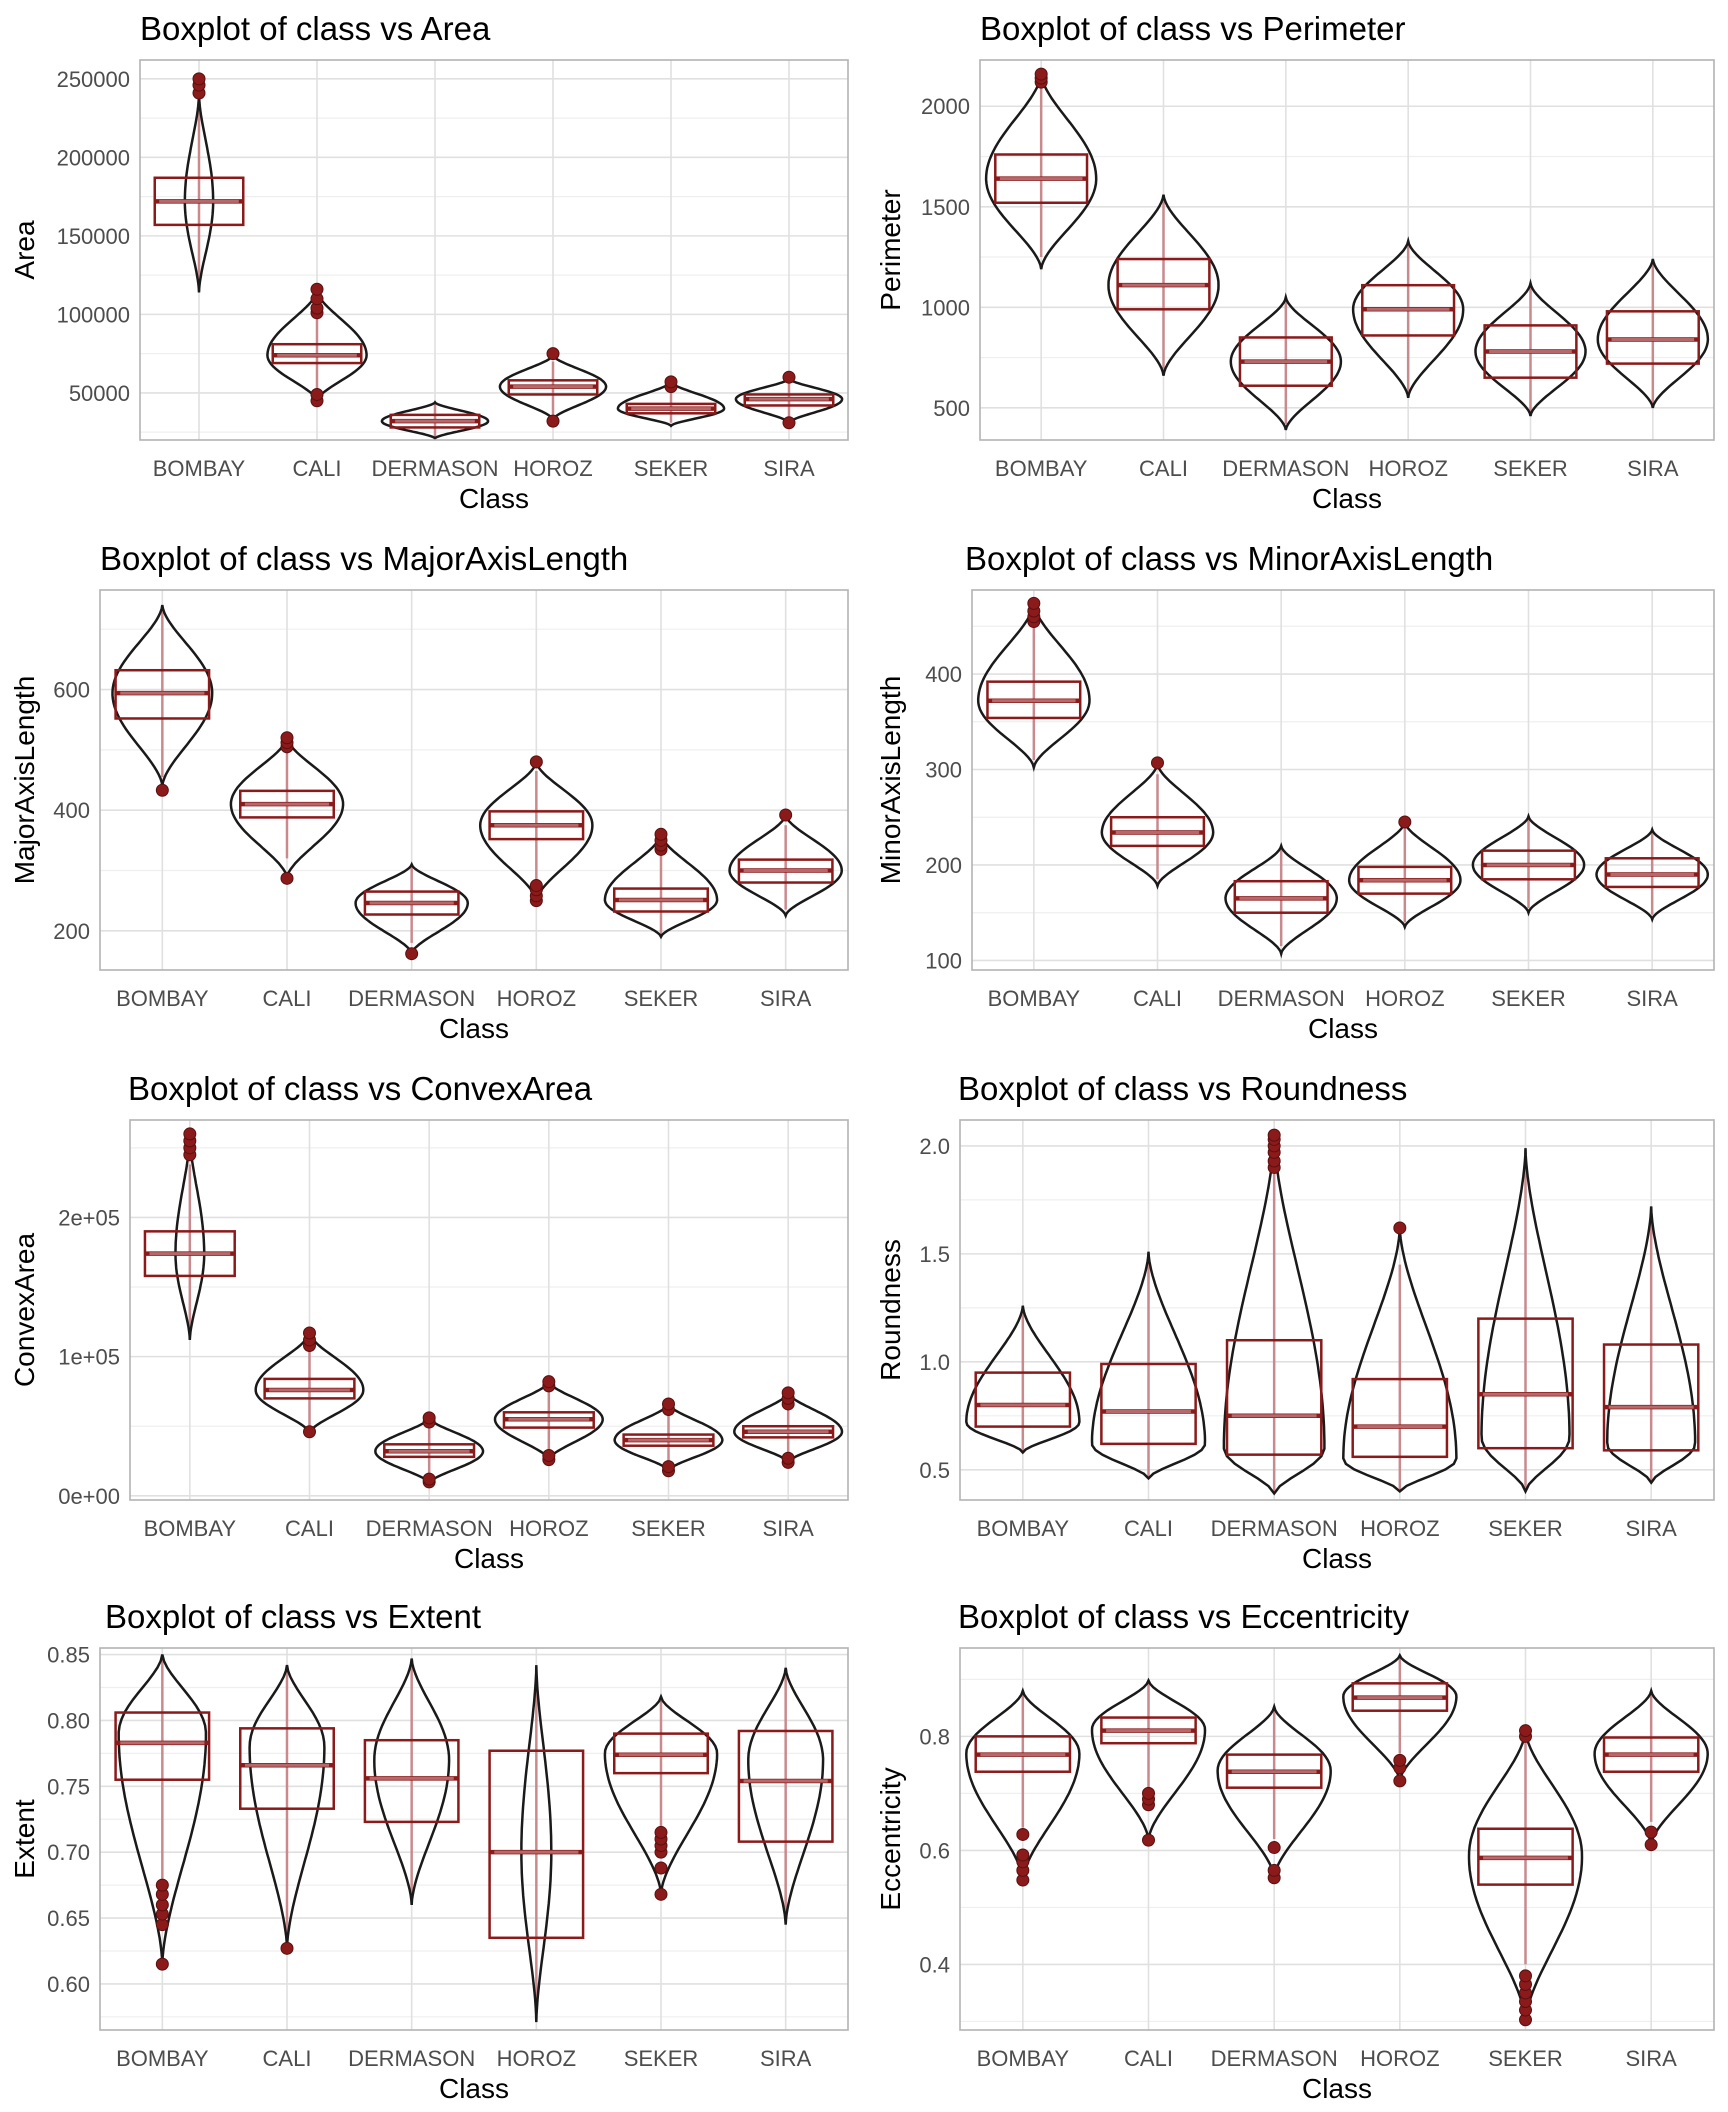 The image size is (1728, 2112). What do you see at coordinates (1193, 28) in the screenshot?
I see `chart-title: Boxplot of class vs Perimeter` at bounding box center [1193, 28].